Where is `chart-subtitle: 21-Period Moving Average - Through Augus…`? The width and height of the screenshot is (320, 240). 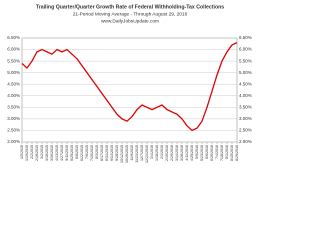 chart-subtitle: 21-Period Moving Average - Through Augus… is located at coordinates (130, 14).